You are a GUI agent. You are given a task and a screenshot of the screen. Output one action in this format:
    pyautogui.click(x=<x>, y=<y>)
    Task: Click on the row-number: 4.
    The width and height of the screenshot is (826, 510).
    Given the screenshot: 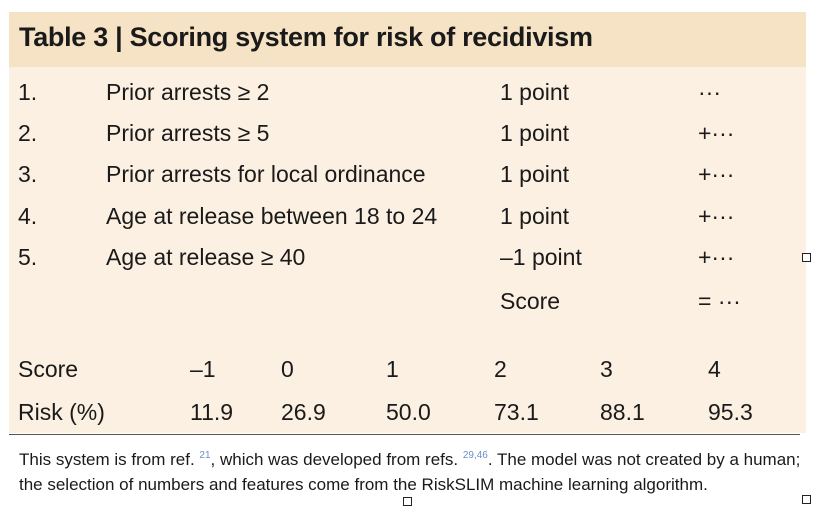 What is the action you would take?
    pyautogui.click(x=28, y=216)
    